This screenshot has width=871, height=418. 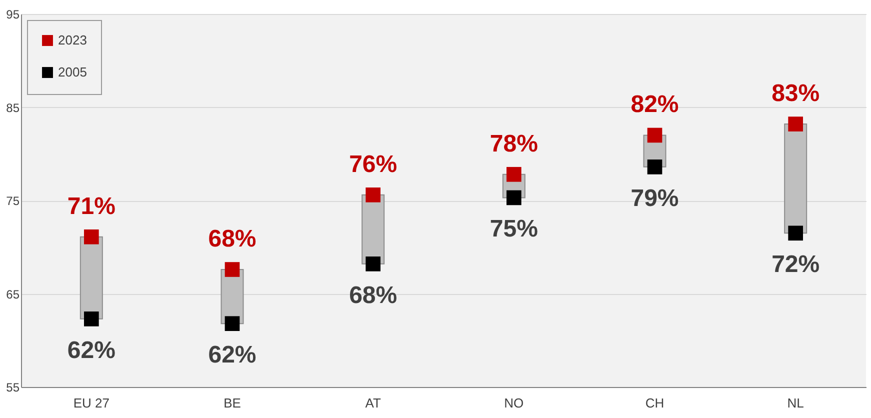 I want to click on y-tick-label: 55, so click(x=13, y=387).